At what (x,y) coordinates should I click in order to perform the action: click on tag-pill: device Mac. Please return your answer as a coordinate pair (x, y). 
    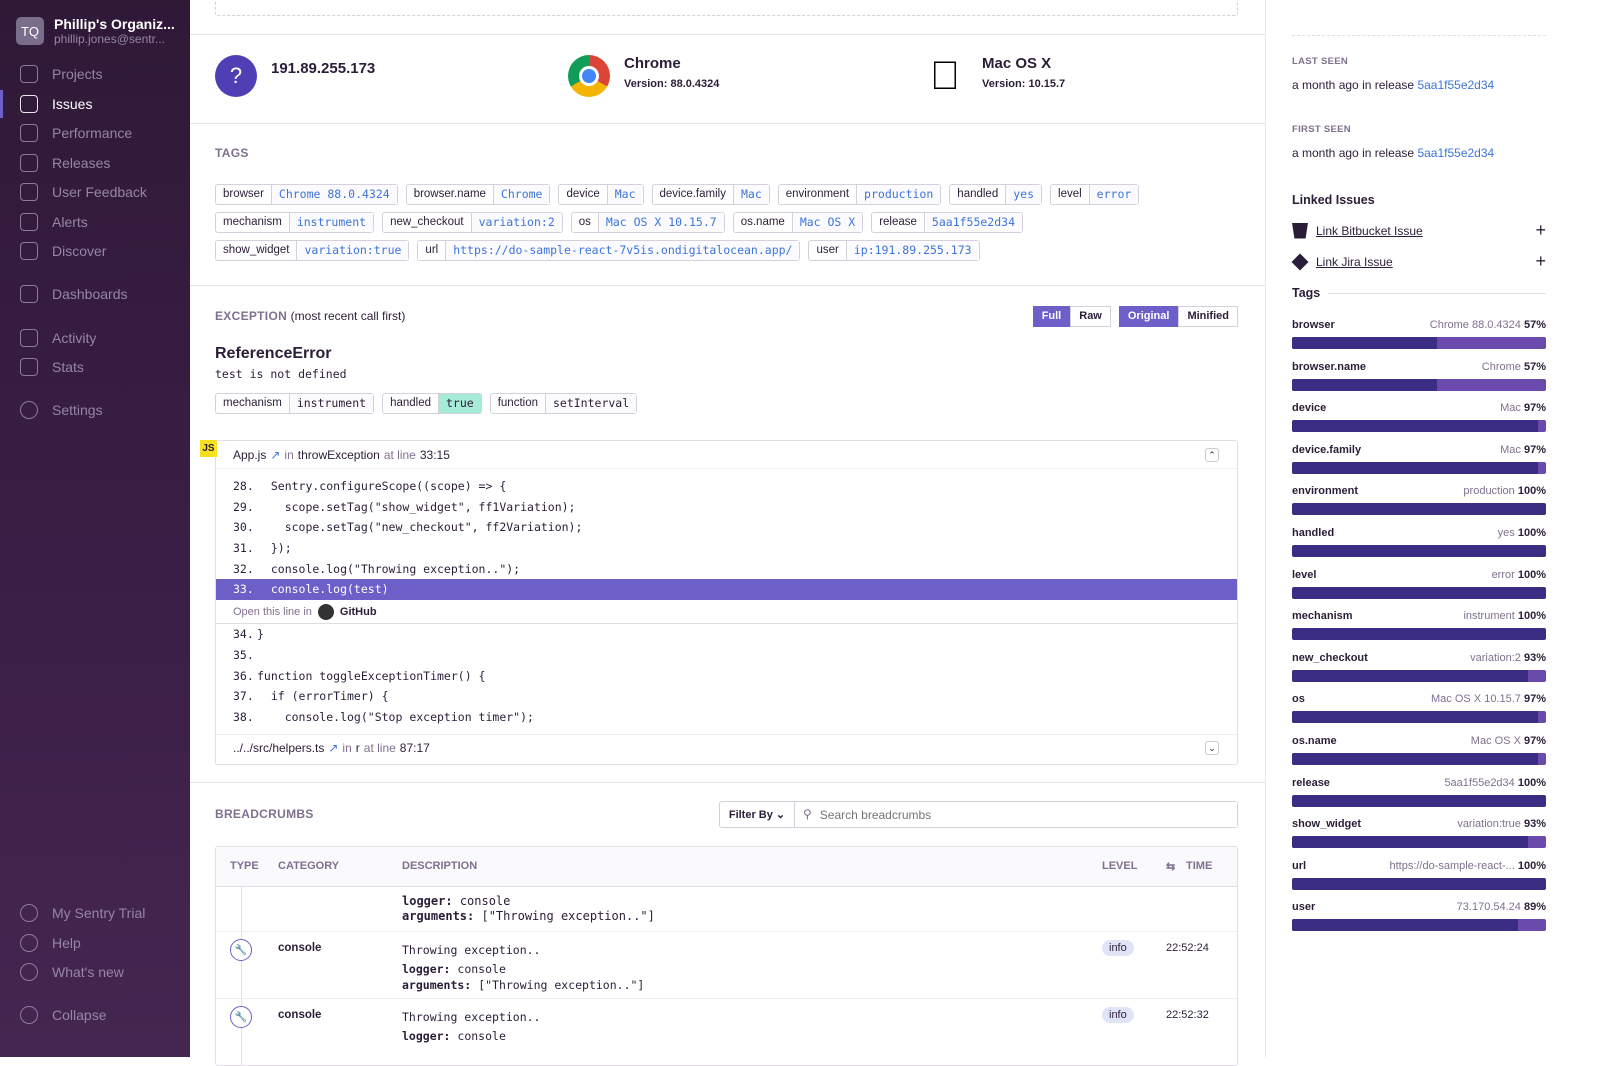
    Looking at the image, I should click on (601, 194).